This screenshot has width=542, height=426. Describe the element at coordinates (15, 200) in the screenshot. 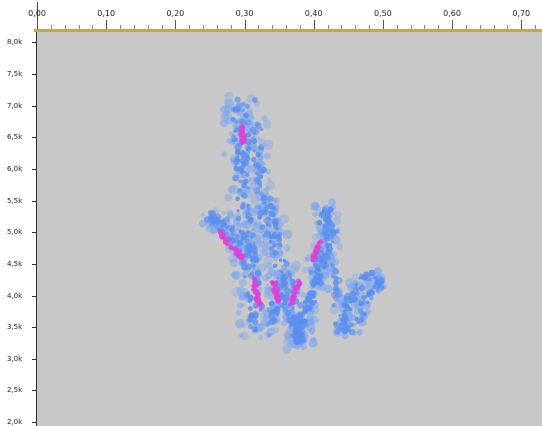

I see `frequency-tick-label: 5,5k` at that location.